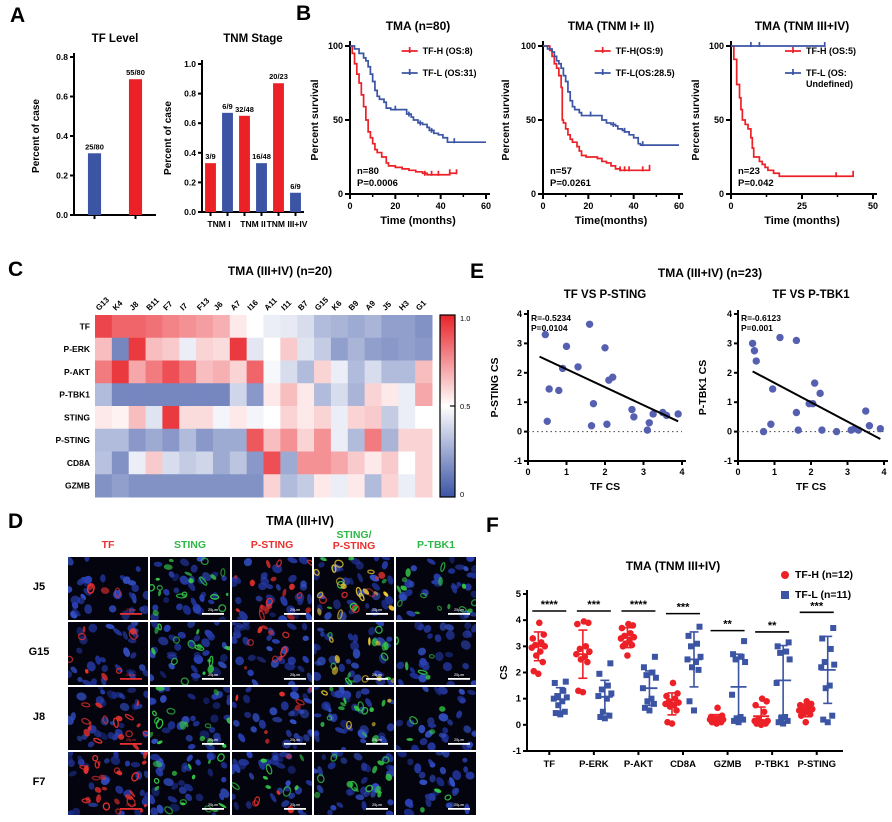 Image resolution: width=892 pixels, height=822 pixels. What do you see at coordinates (371, 305) in the screenshot?
I see `svg-text: A9` at bounding box center [371, 305].